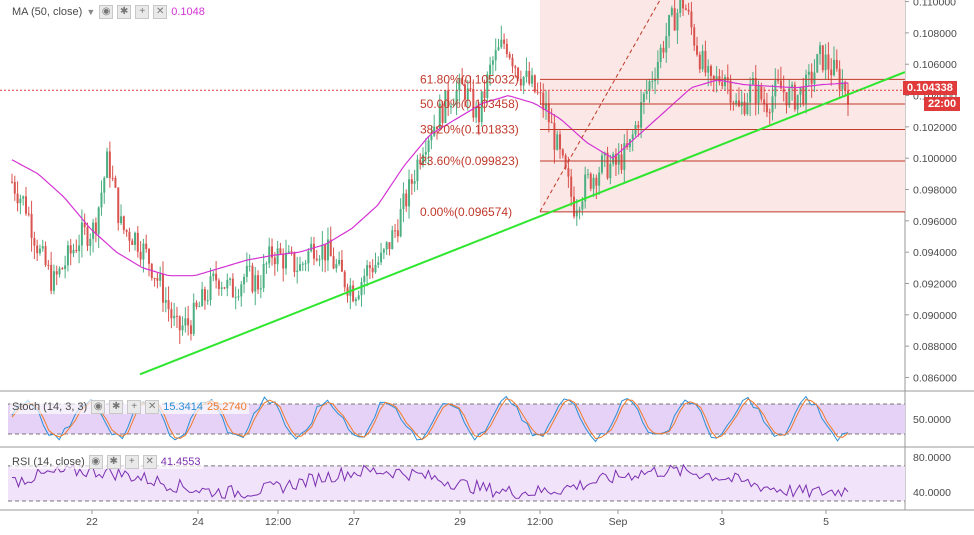 The width and height of the screenshot is (974, 535). Describe the element at coordinates (183, 407) in the screenshot. I see `stoch-k-value: 15.3414` at that location.